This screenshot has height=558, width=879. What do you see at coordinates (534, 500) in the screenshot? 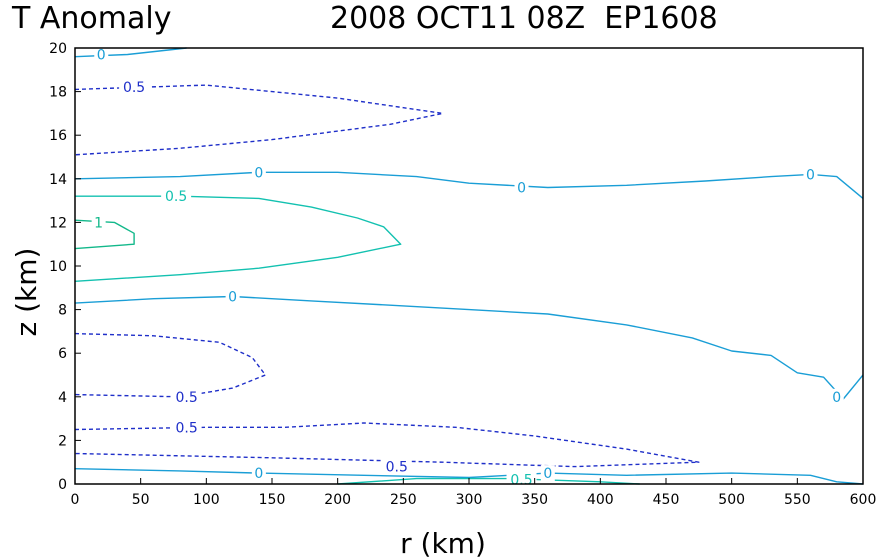
I see `x-tick-label: 350` at bounding box center [534, 500].